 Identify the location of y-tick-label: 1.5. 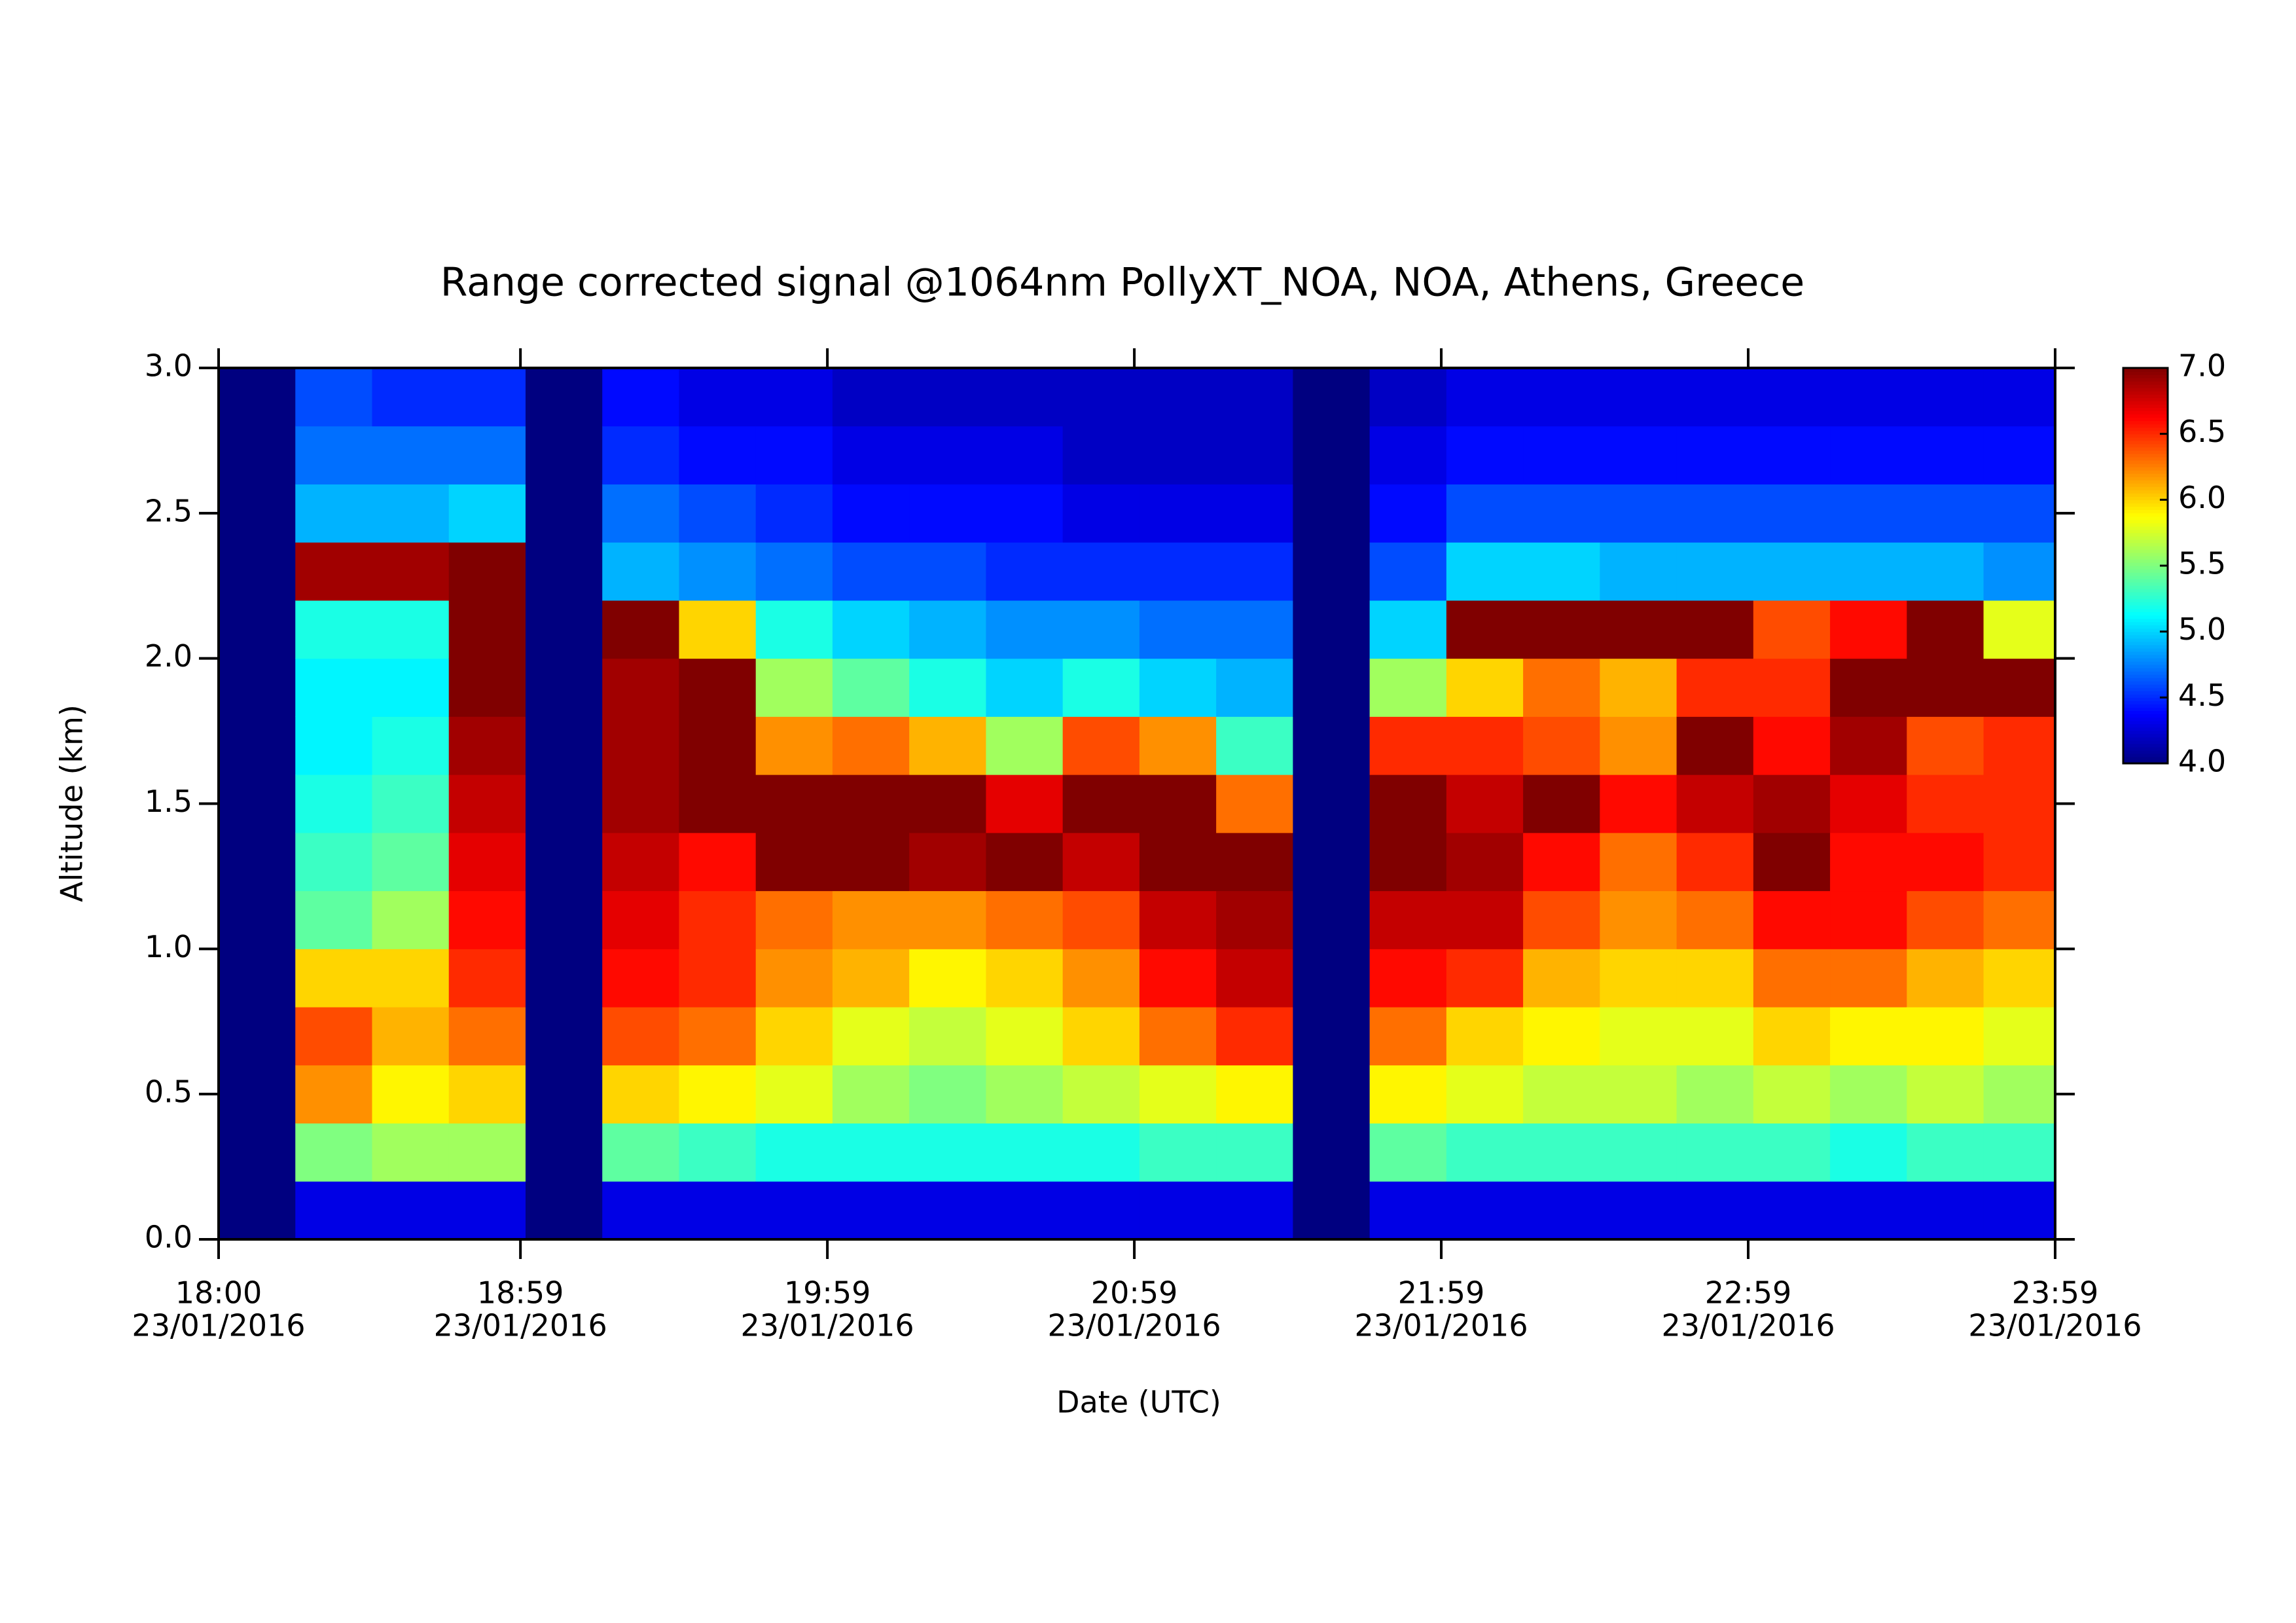
(168, 801).